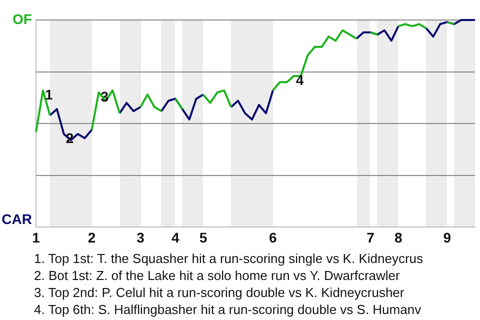 Image resolution: width=480 pixels, height=320 pixels. Describe the element at coordinates (447, 237) in the screenshot. I see `x-tick-label: 9` at that location.